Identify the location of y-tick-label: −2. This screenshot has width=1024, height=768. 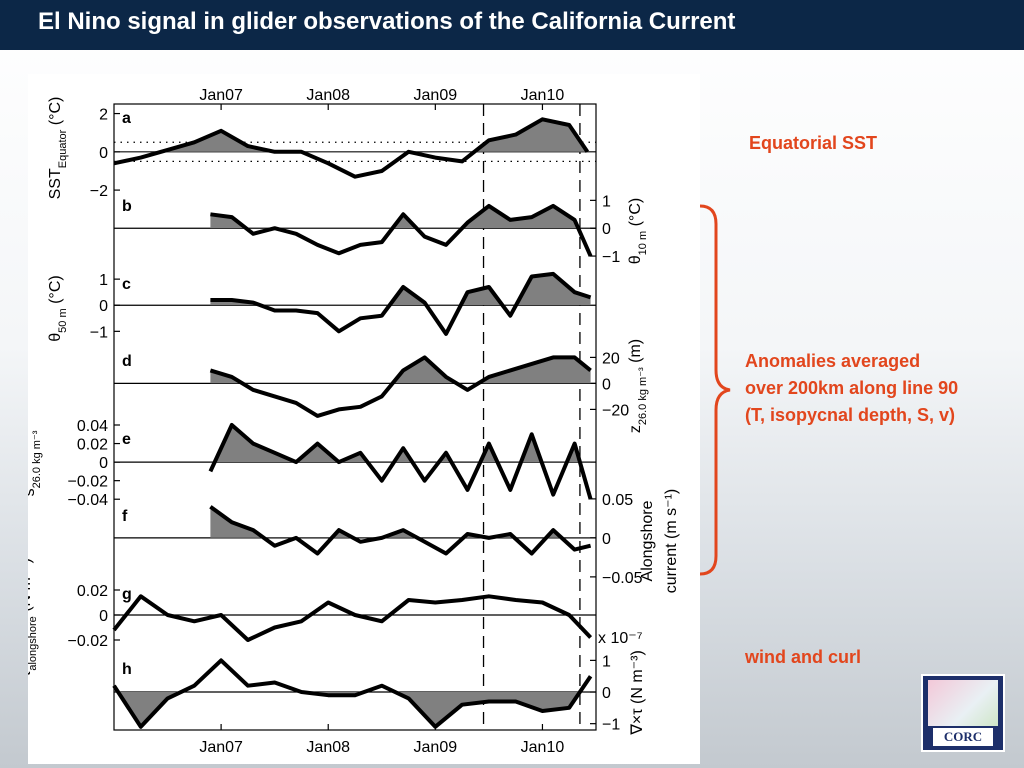
(99, 191).